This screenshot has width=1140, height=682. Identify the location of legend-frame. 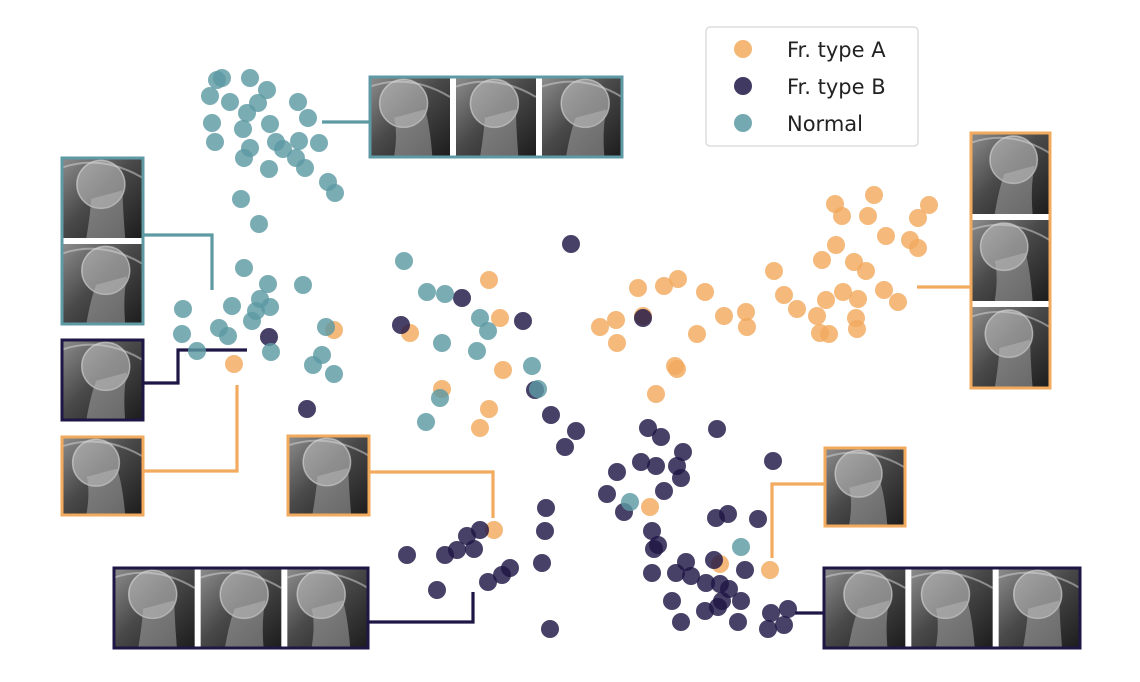
(812, 86).